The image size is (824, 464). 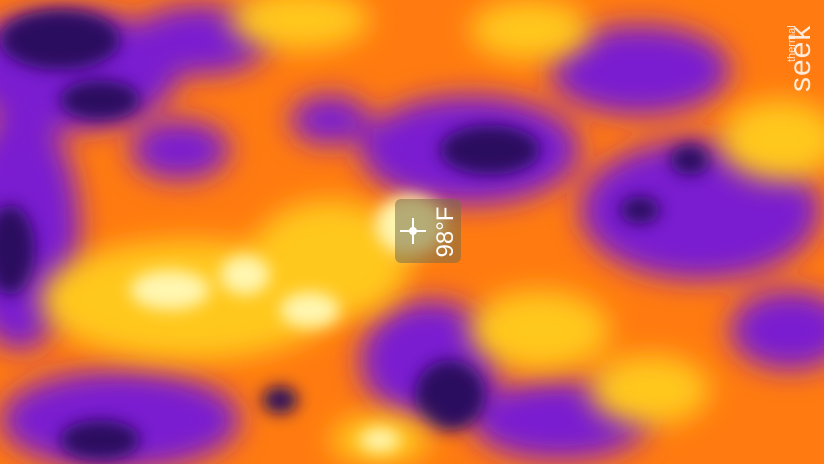 I want to click on logo-subtitle-text: thermal, so click(x=792, y=43).